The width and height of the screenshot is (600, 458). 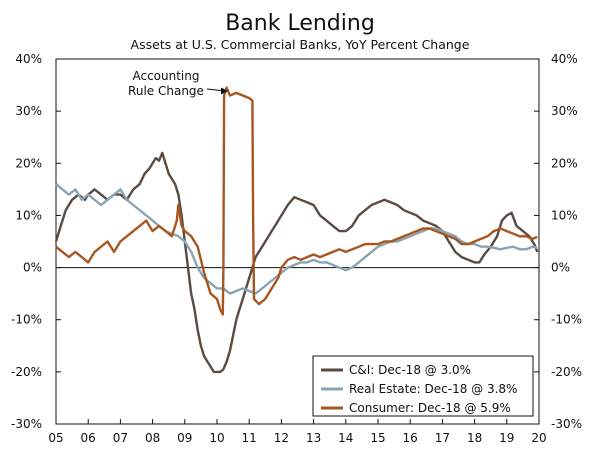 What do you see at coordinates (377, 438) in the screenshot?
I see `x-tick-label: 15` at bounding box center [377, 438].